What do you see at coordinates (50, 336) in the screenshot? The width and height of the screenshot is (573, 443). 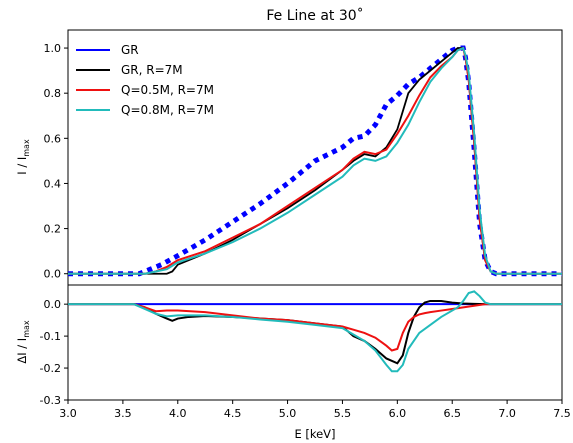 I see `bottom-y-tick-label: -0.1` at bounding box center [50, 336].